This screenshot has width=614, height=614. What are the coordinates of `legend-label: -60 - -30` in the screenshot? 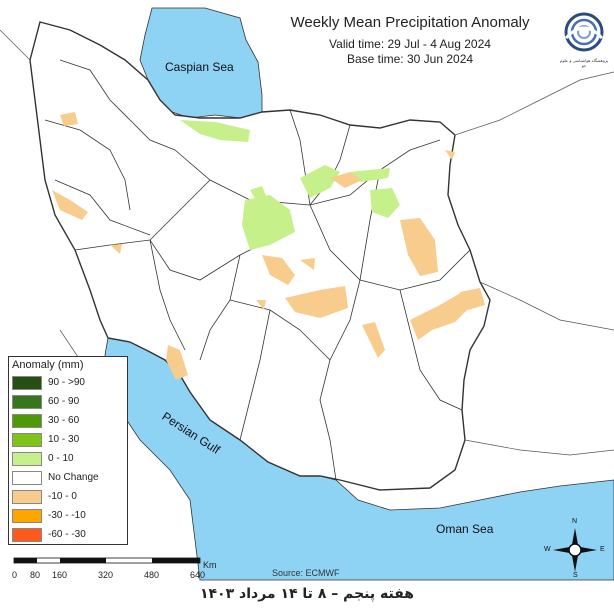 It's located at (67, 534).